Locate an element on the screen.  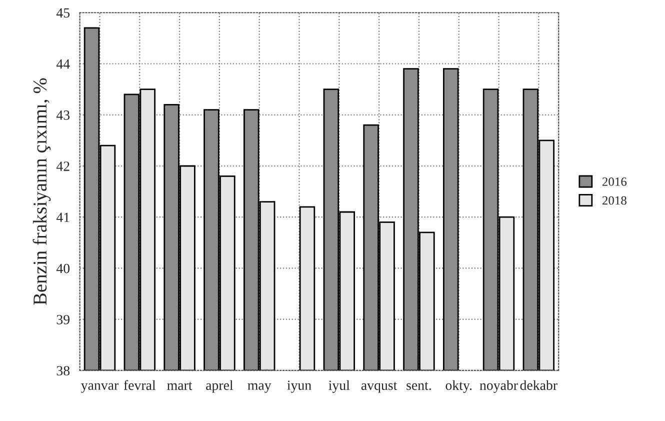
y-tick-label: 42 is located at coordinates (63, 166).